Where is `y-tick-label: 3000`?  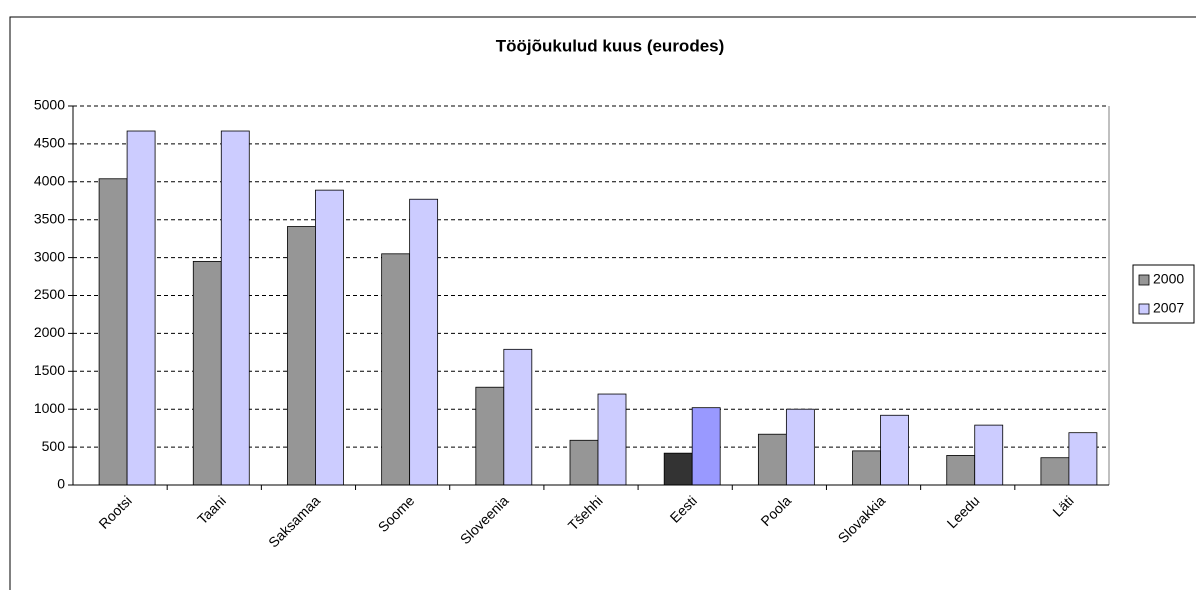
y-tick-label: 3000 is located at coordinates (49, 256).